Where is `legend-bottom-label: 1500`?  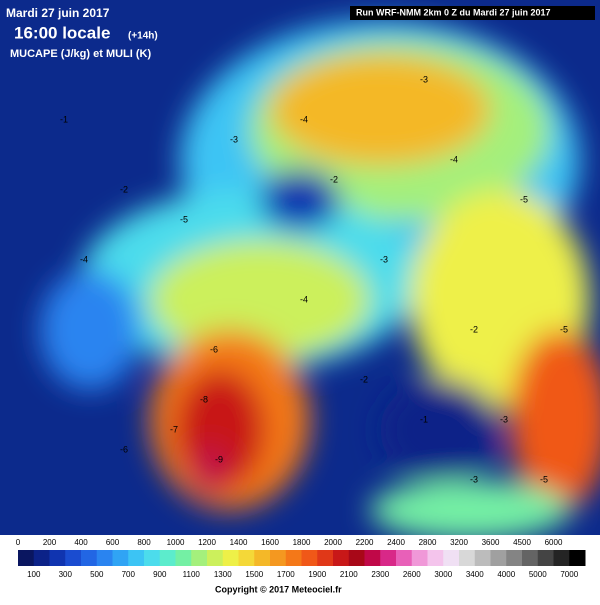
legend-bottom-label: 1500 is located at coordinates (254, 574).